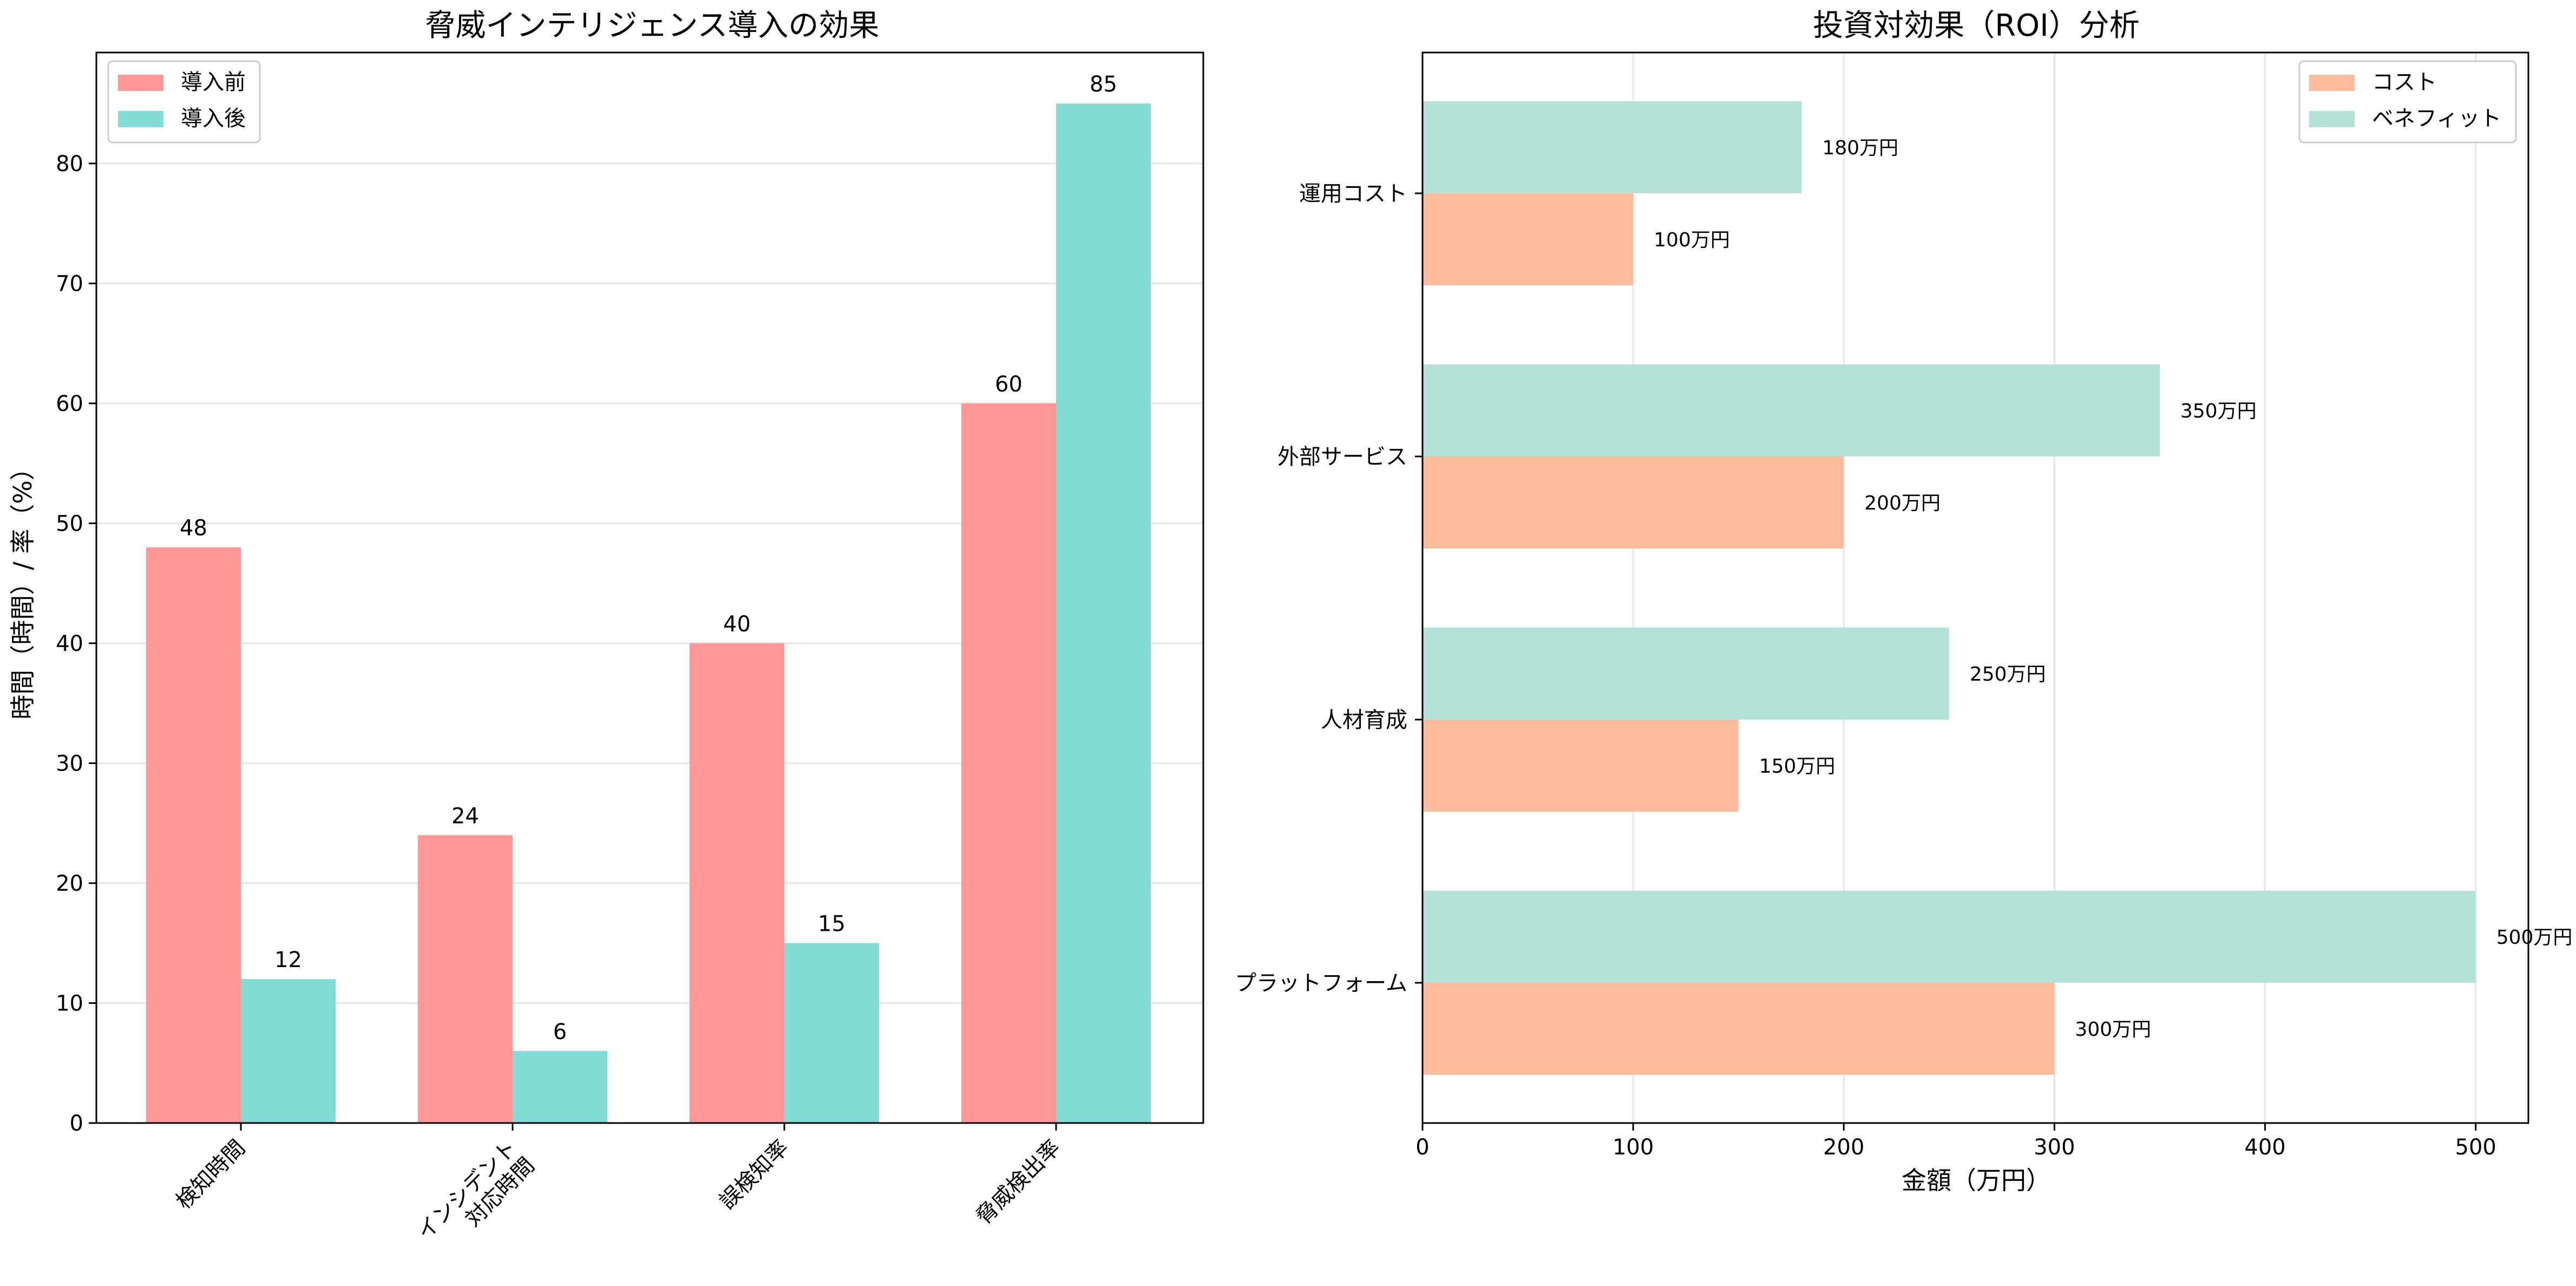 This screenshot has width=2576, height=1286. What do you see at coordinates (1422, 1147) in the screenshot?
I see `x-tick-label: 0` at bounding box center [1422, 1147].